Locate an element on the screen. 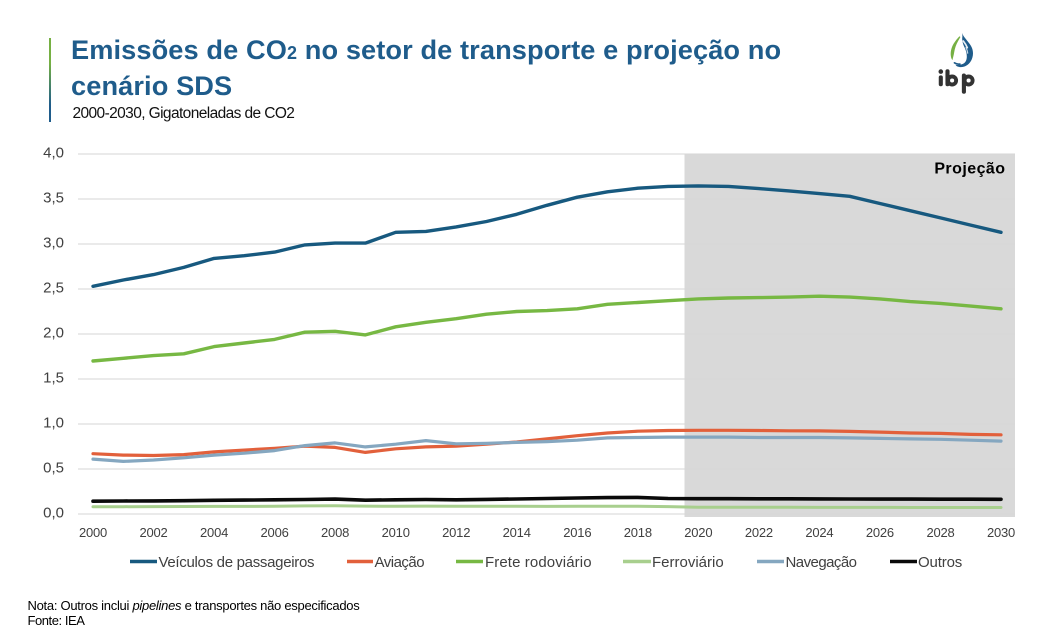  svg-text: Veículos de passageiros is located at coordinates (237, 562).